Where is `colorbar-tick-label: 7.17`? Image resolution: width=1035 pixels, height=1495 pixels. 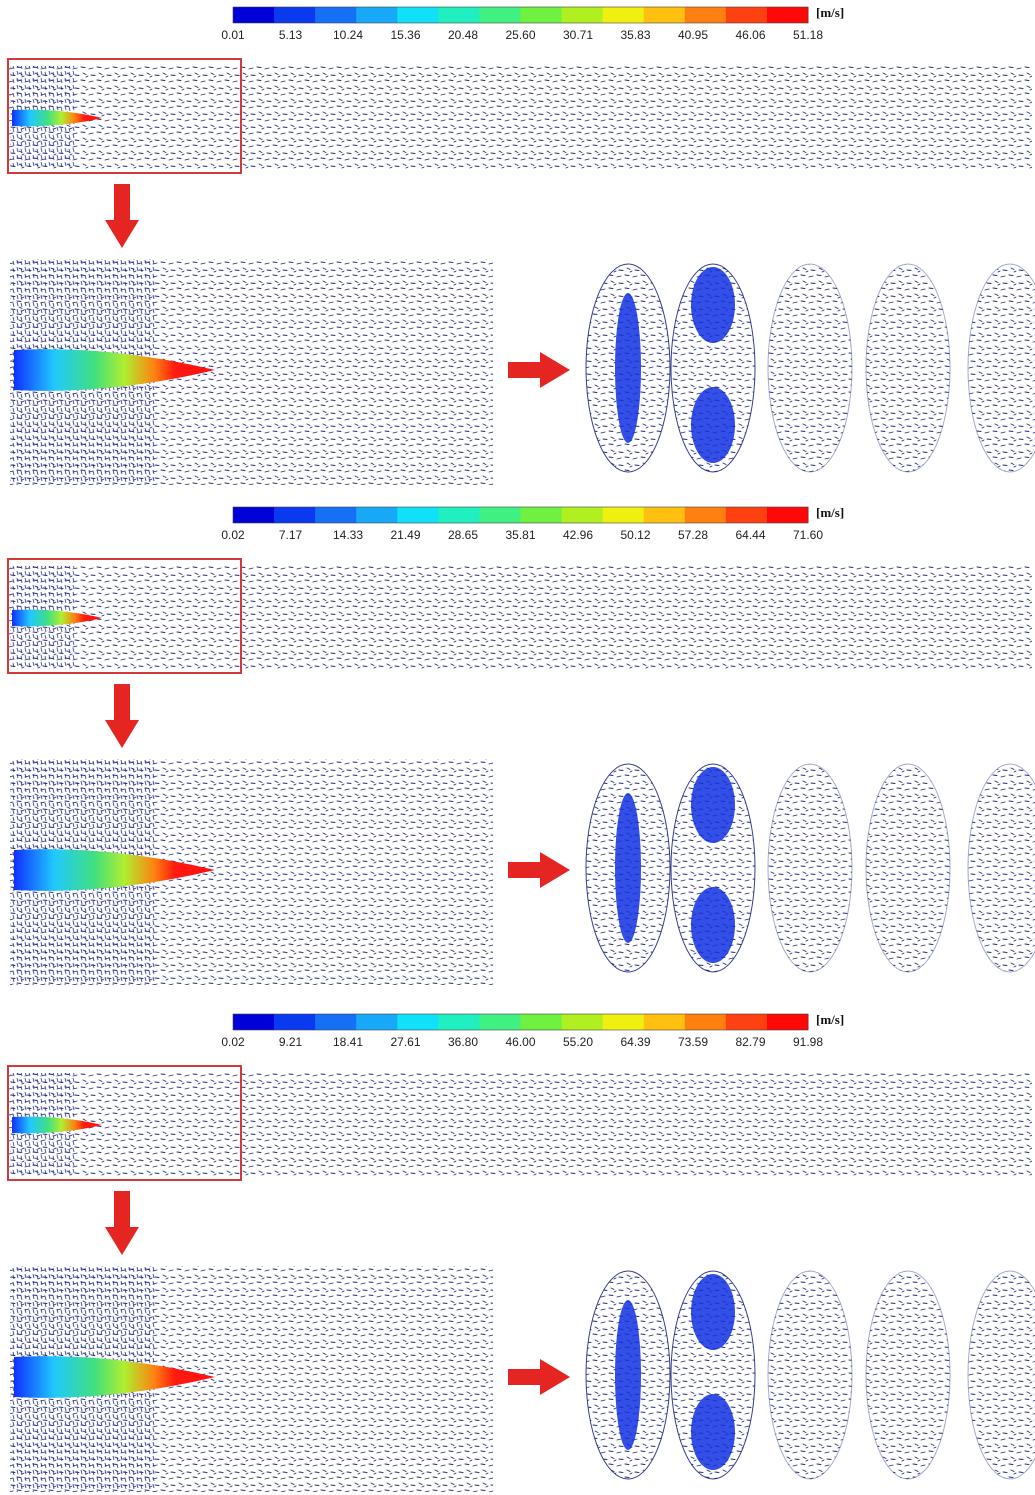 colorbar-tick-label: 7.17 is located at coordinates (291, 535).